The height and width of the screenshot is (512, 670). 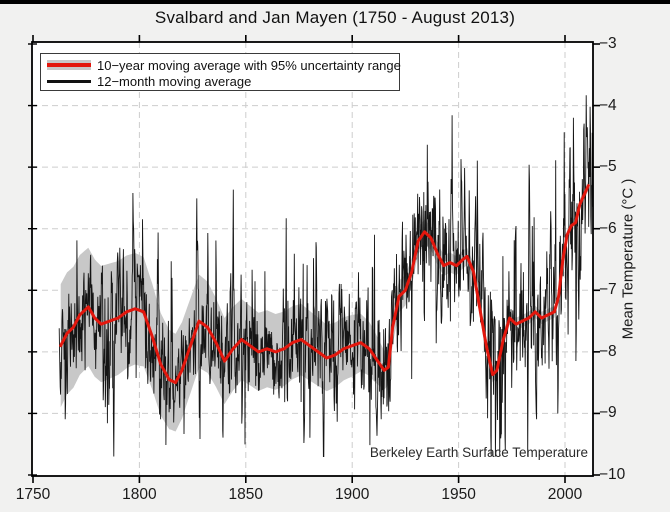 I want to click on black-line-swatch, so click(x=69, y=81).